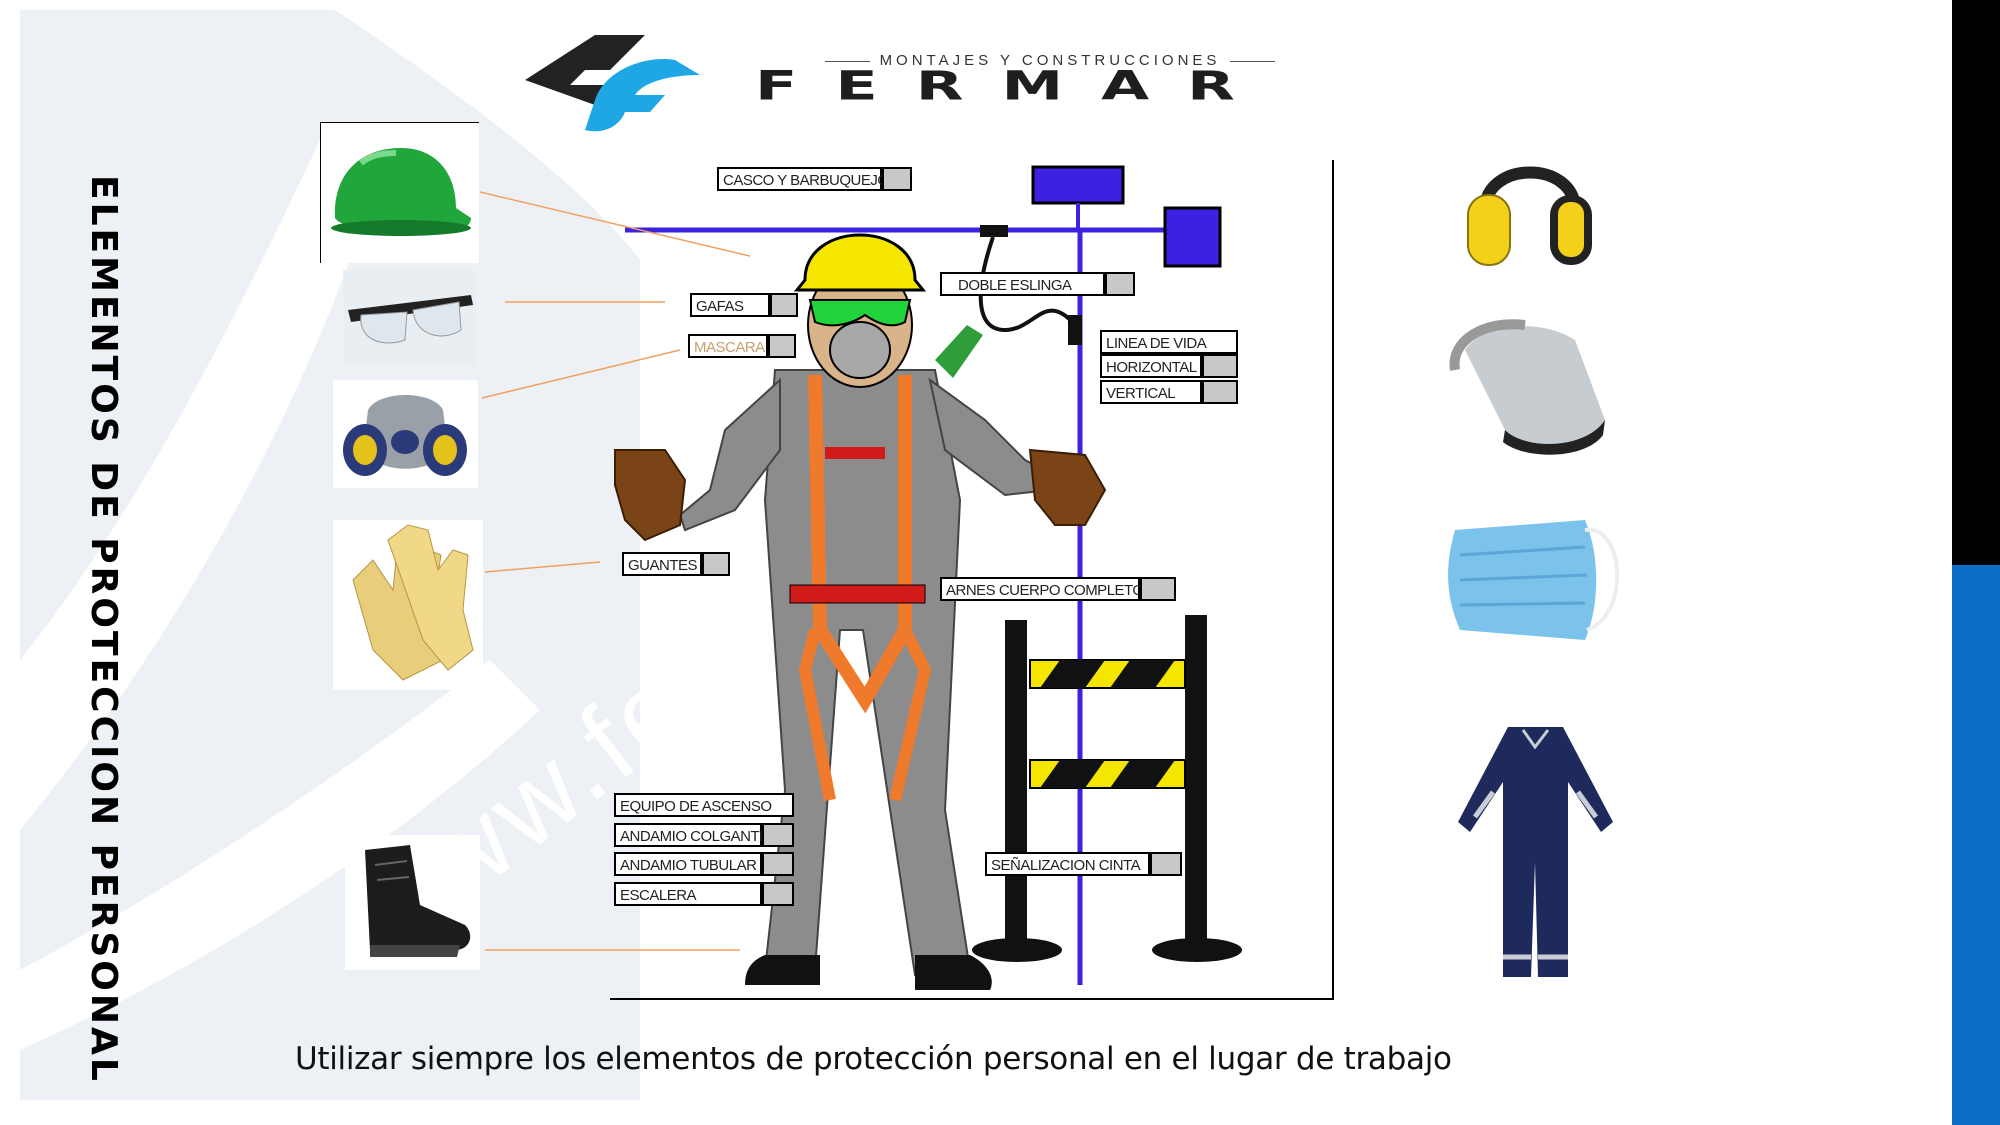 The image size is (2000, 1125). What do you see at coordinates (1067, 864) in the screenshot?
I see `label-senalizacion: SEÑALIZACION CINTA` at bounding box center [1067, 864].